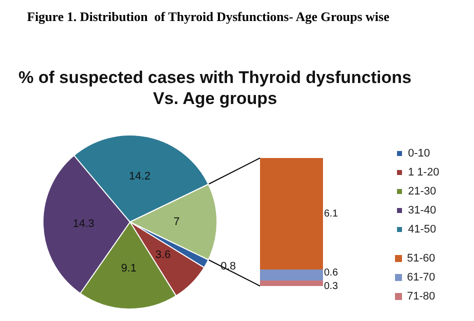  What do you see at coordinates (421, 258) in the screenshot?
I see `legend-label: 51-60` at bounding box center [421, 258].